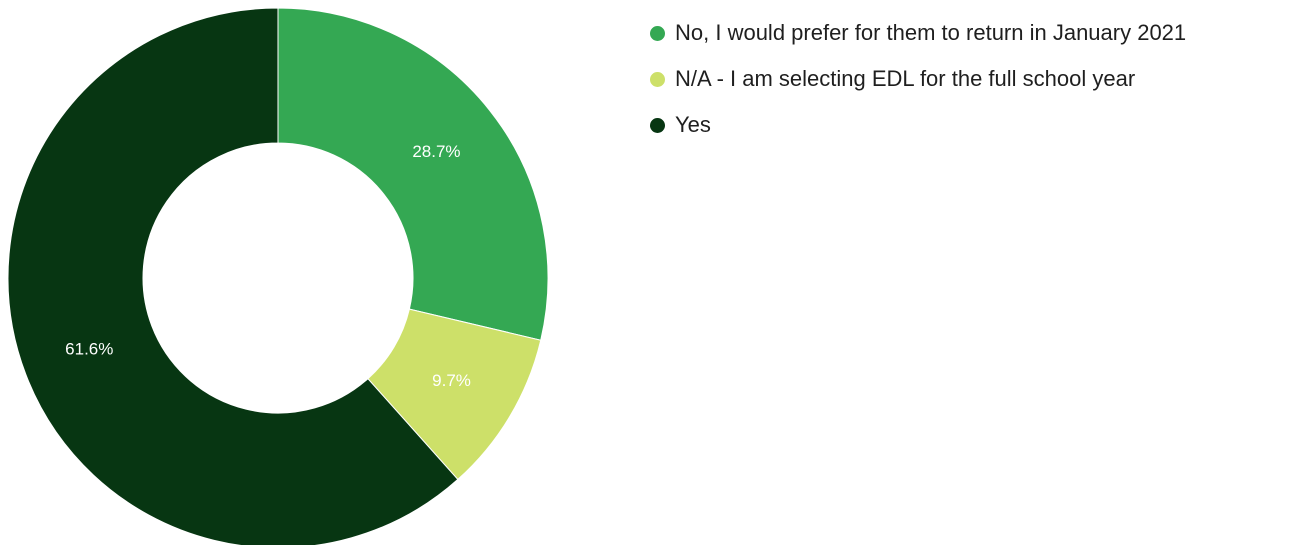 The image size is (1315, 545). What do you see at coordinates (693, 124) in the screenshot?
I see `legend-label: Yes` at bounding box center [693, 124].